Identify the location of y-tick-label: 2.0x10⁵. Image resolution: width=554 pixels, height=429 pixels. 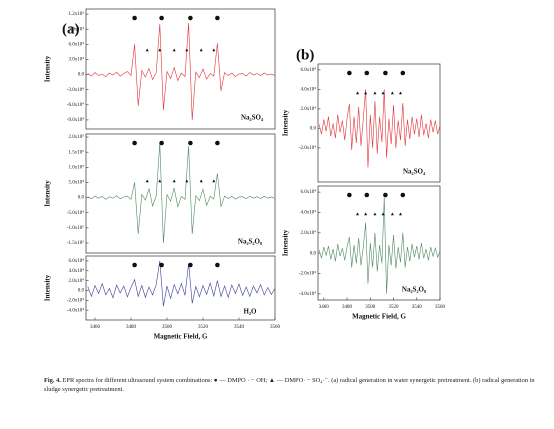
(77, 137).